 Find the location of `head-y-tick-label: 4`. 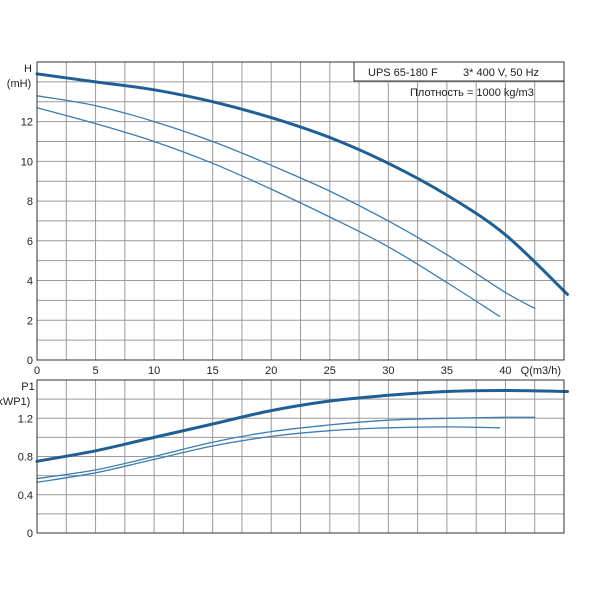

head-y-tick-label: 4 is located at coordinates (30, 282).